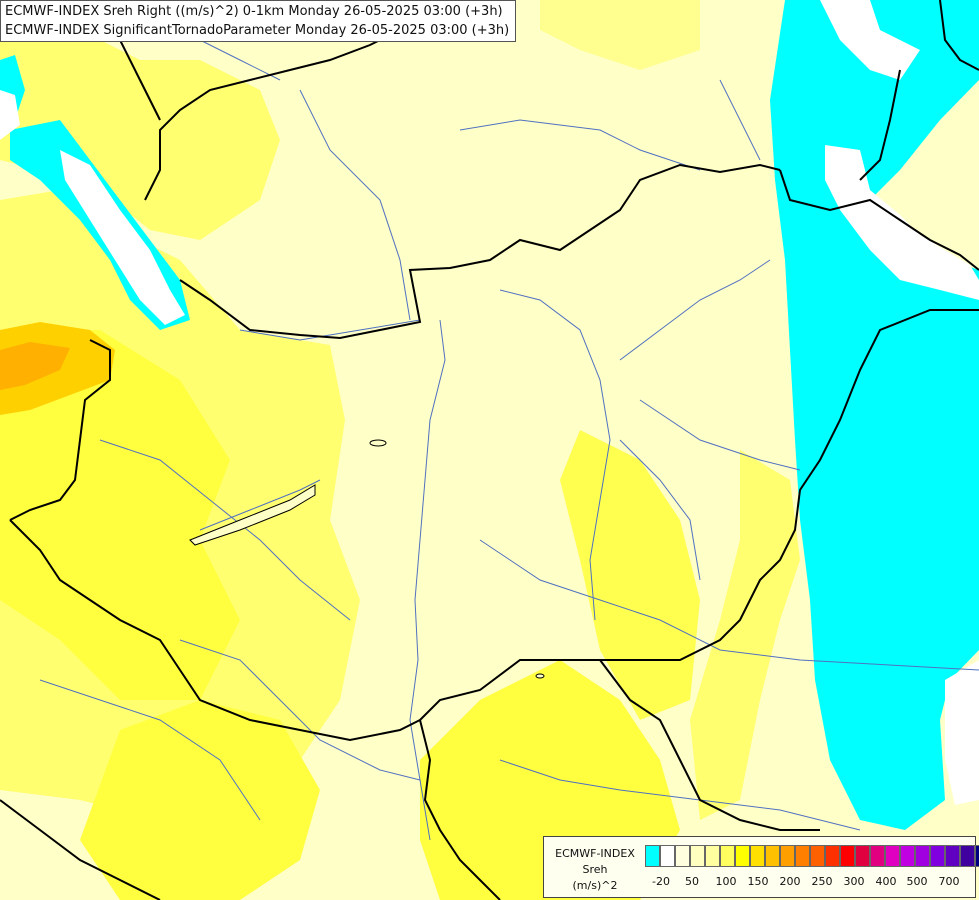 This screenshot has width=979, height=900. I want to click on border-west, so click(60, 430).